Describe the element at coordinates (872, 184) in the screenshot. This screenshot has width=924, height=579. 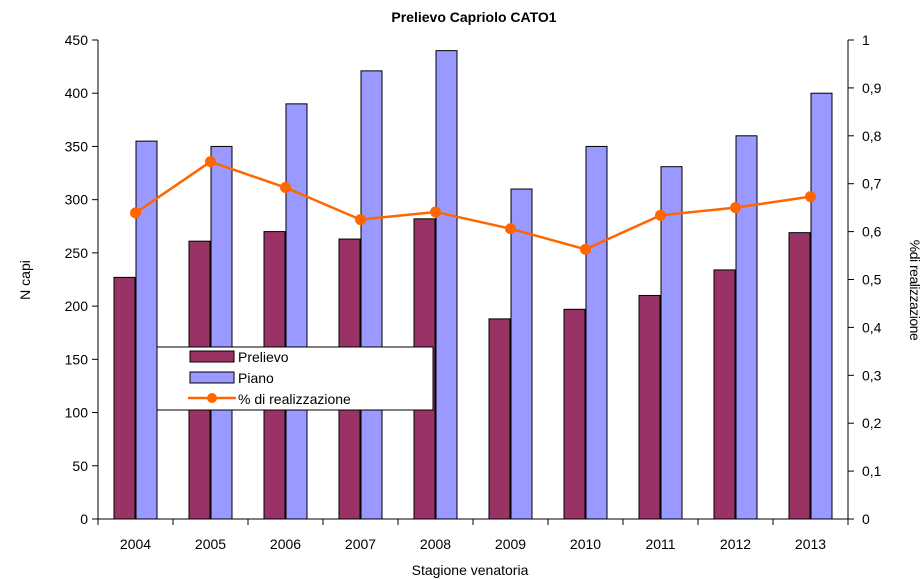
I see `y2-tick-label: 0,7` at that location.